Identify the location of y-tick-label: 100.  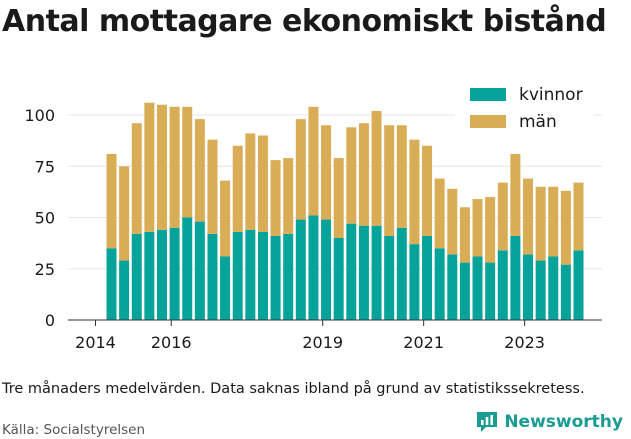
(39, 115).